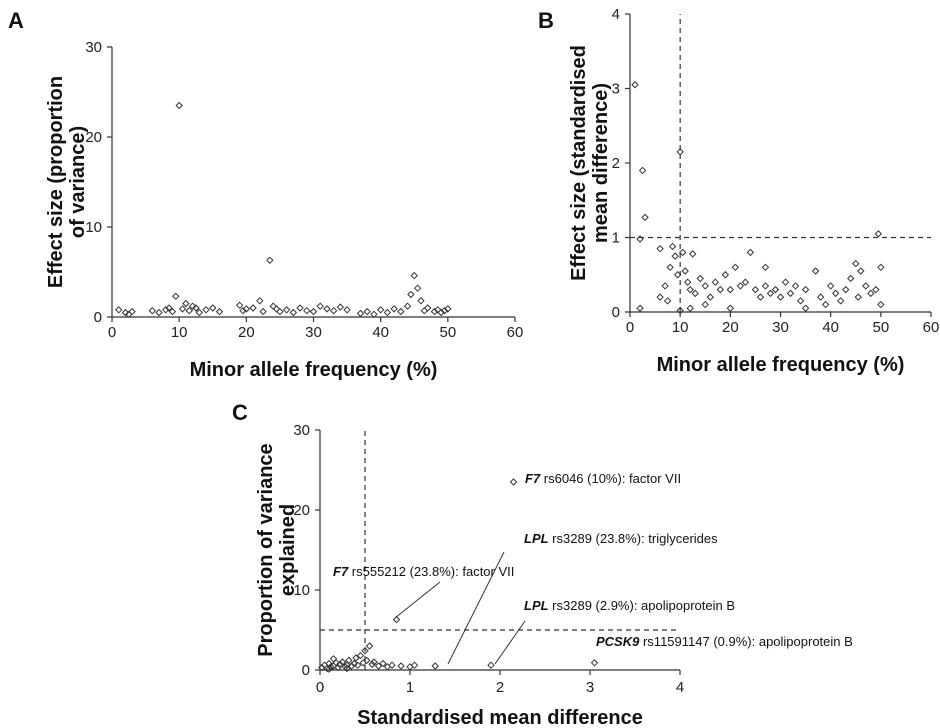 The height and width of the screenshot is (728, 940). Describe the element at coordinates (830, 327) in the screenshot. I see `x-tick-label: 40` at that location.